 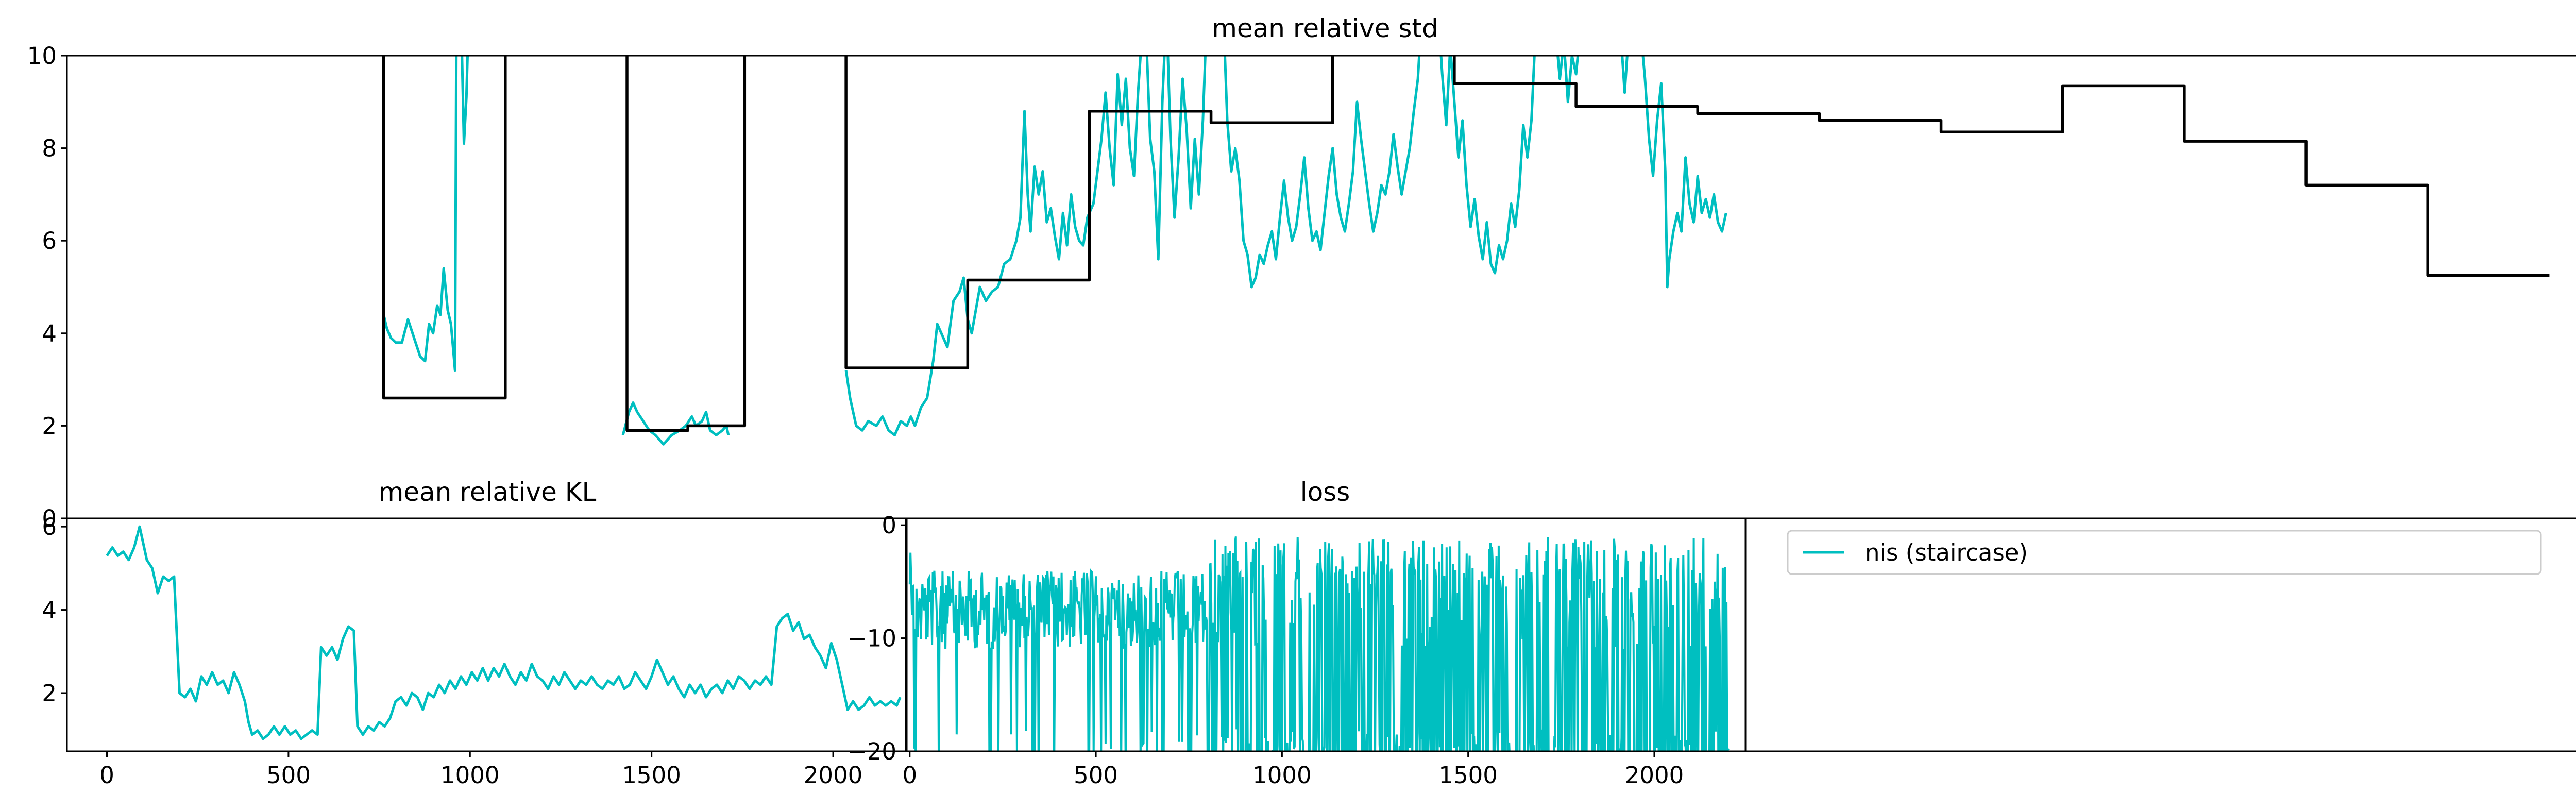 I want to click on series-line-loss, so click(x=1319, y=643).